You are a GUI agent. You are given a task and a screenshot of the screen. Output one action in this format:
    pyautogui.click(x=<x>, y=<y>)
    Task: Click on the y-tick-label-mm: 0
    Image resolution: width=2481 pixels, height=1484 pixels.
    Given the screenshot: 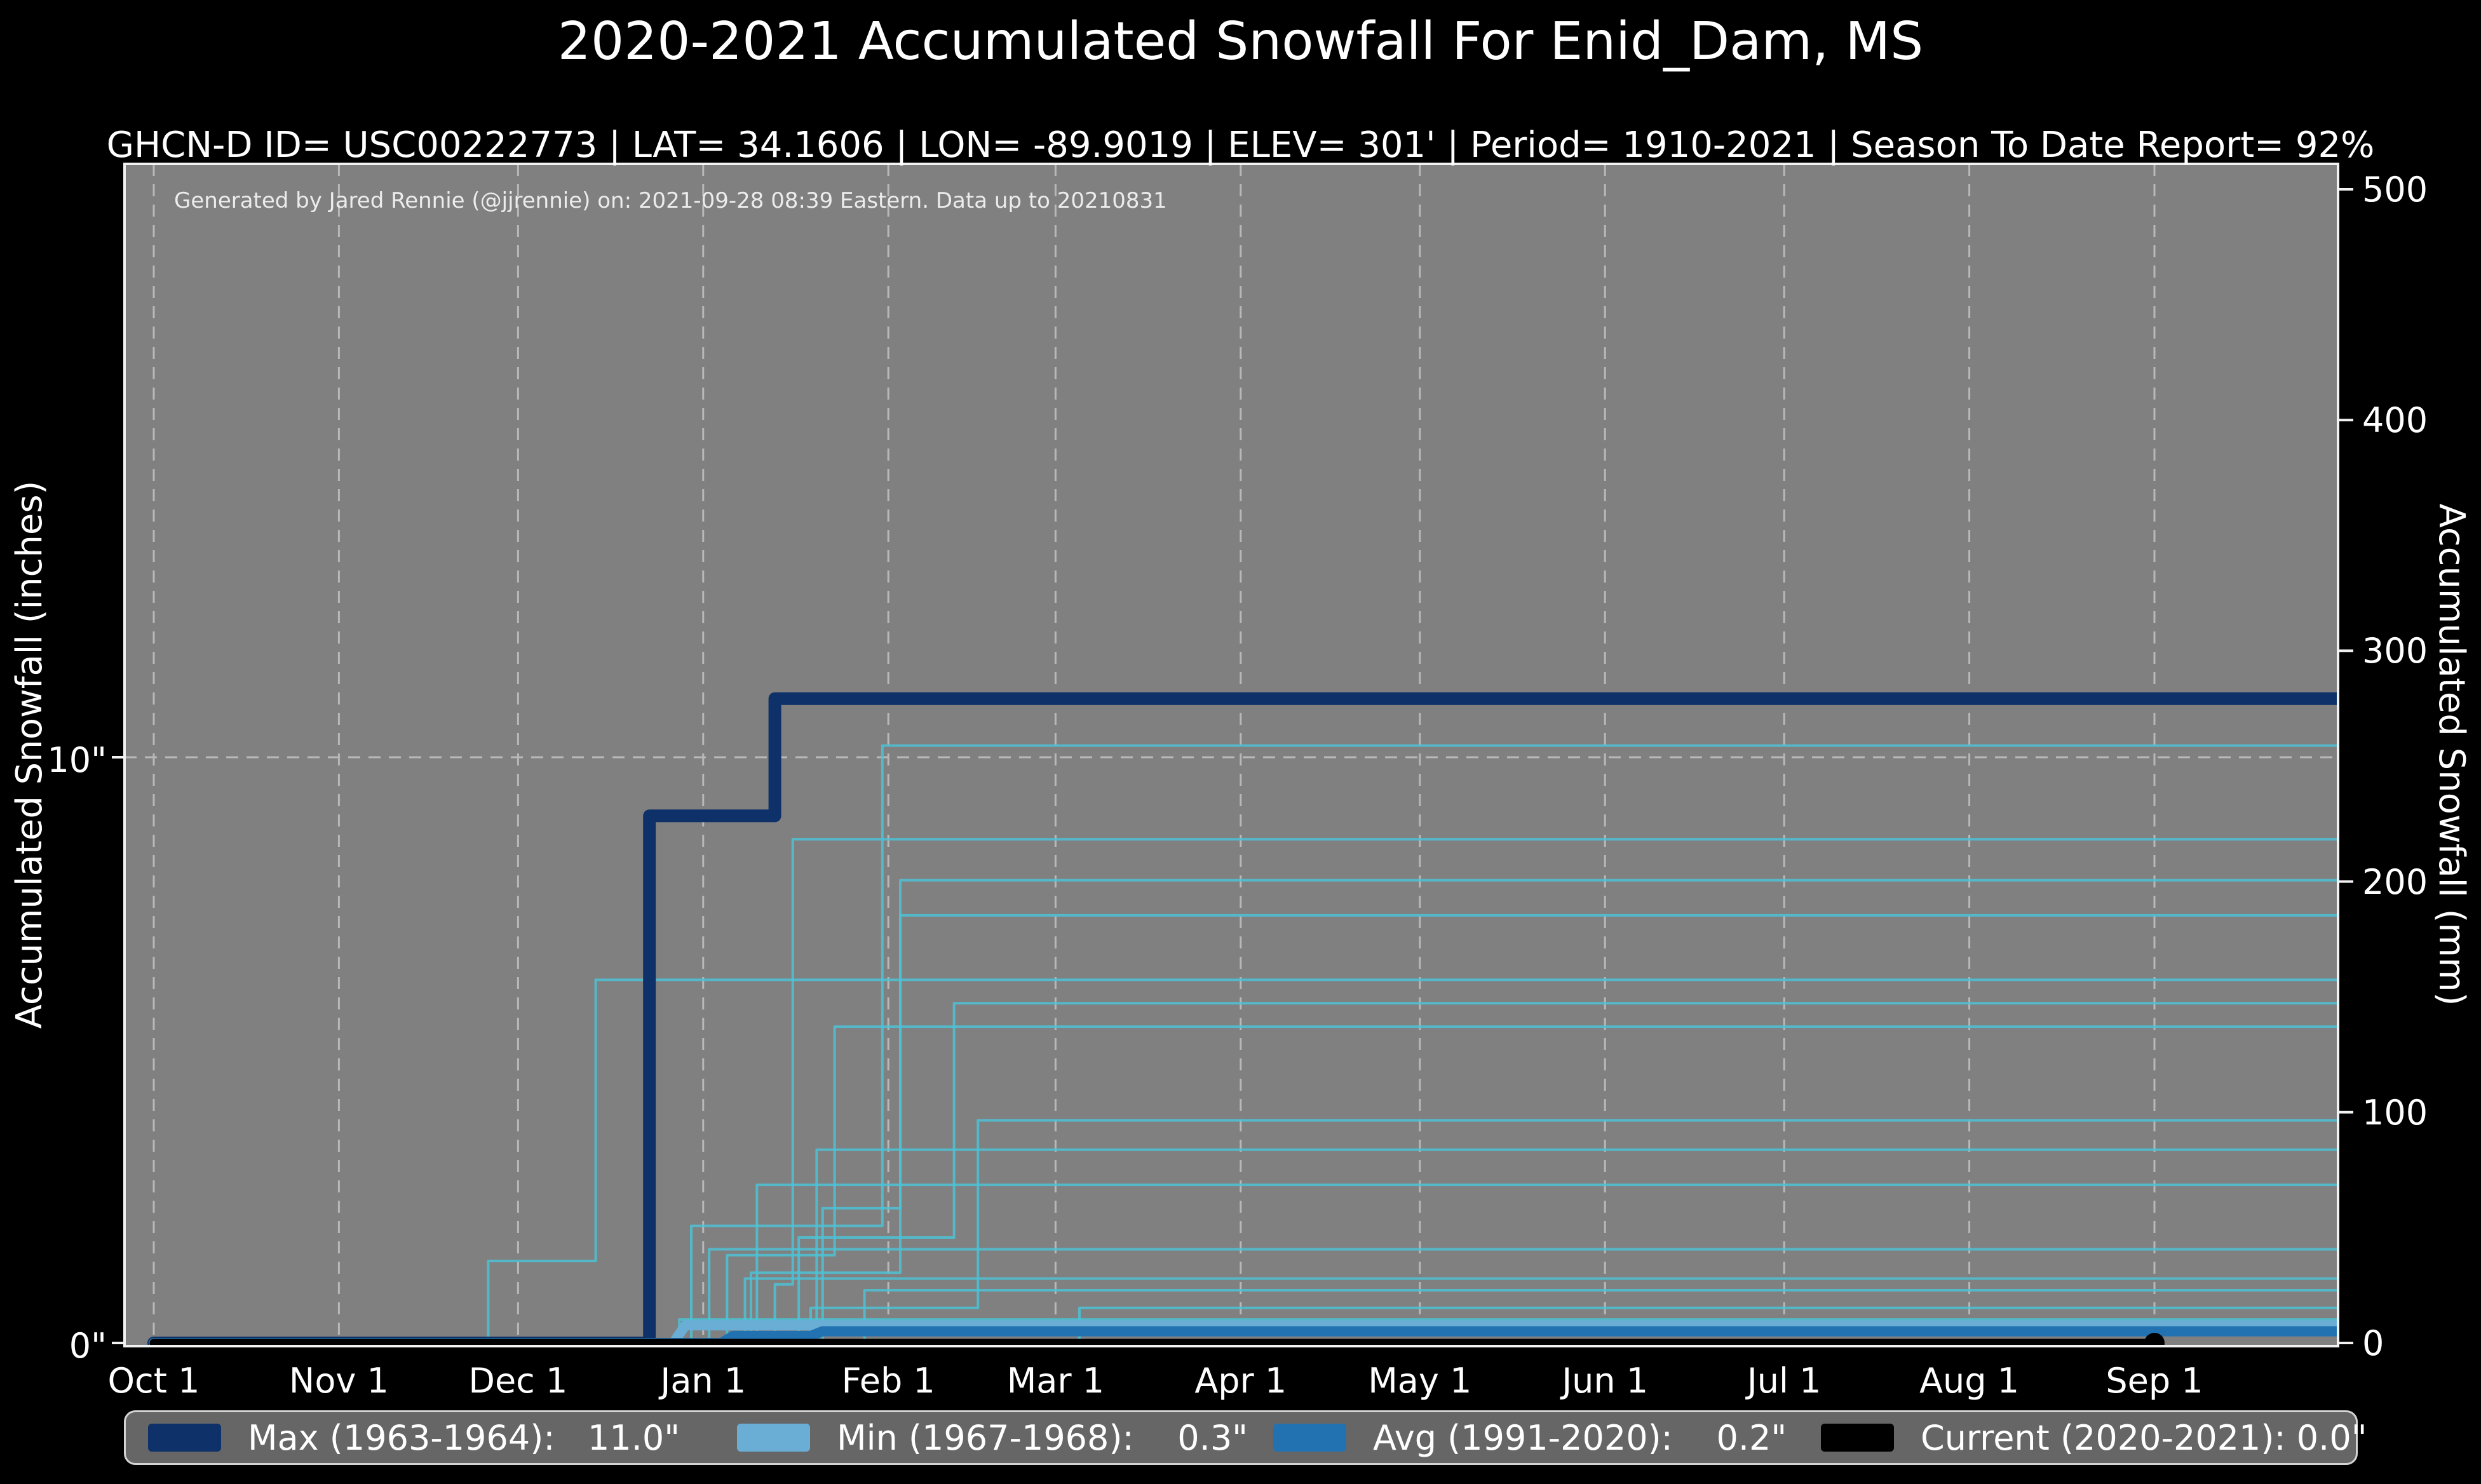 What is the action you would take?
    pyautogui.click(x=2373, y=1343)
    